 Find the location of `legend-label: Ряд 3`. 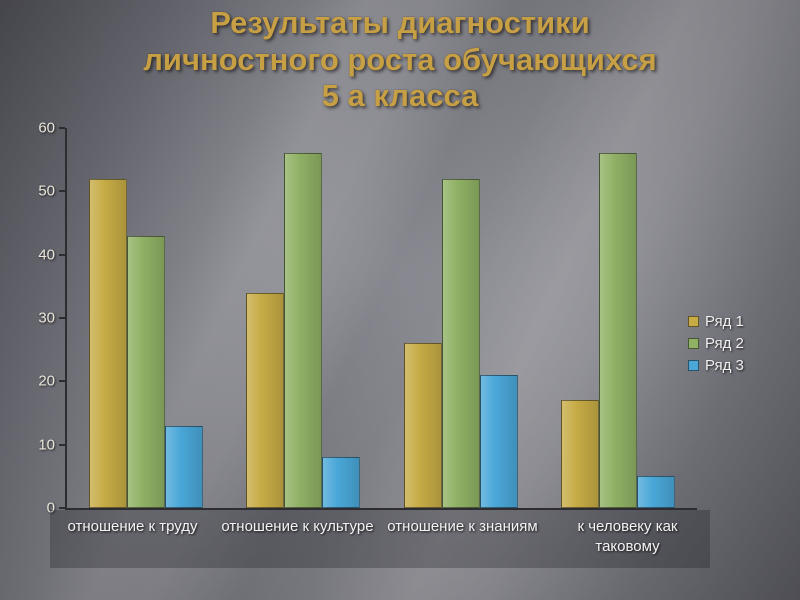

legend-label: Ряд 3 is located at coordinates (724, 365).